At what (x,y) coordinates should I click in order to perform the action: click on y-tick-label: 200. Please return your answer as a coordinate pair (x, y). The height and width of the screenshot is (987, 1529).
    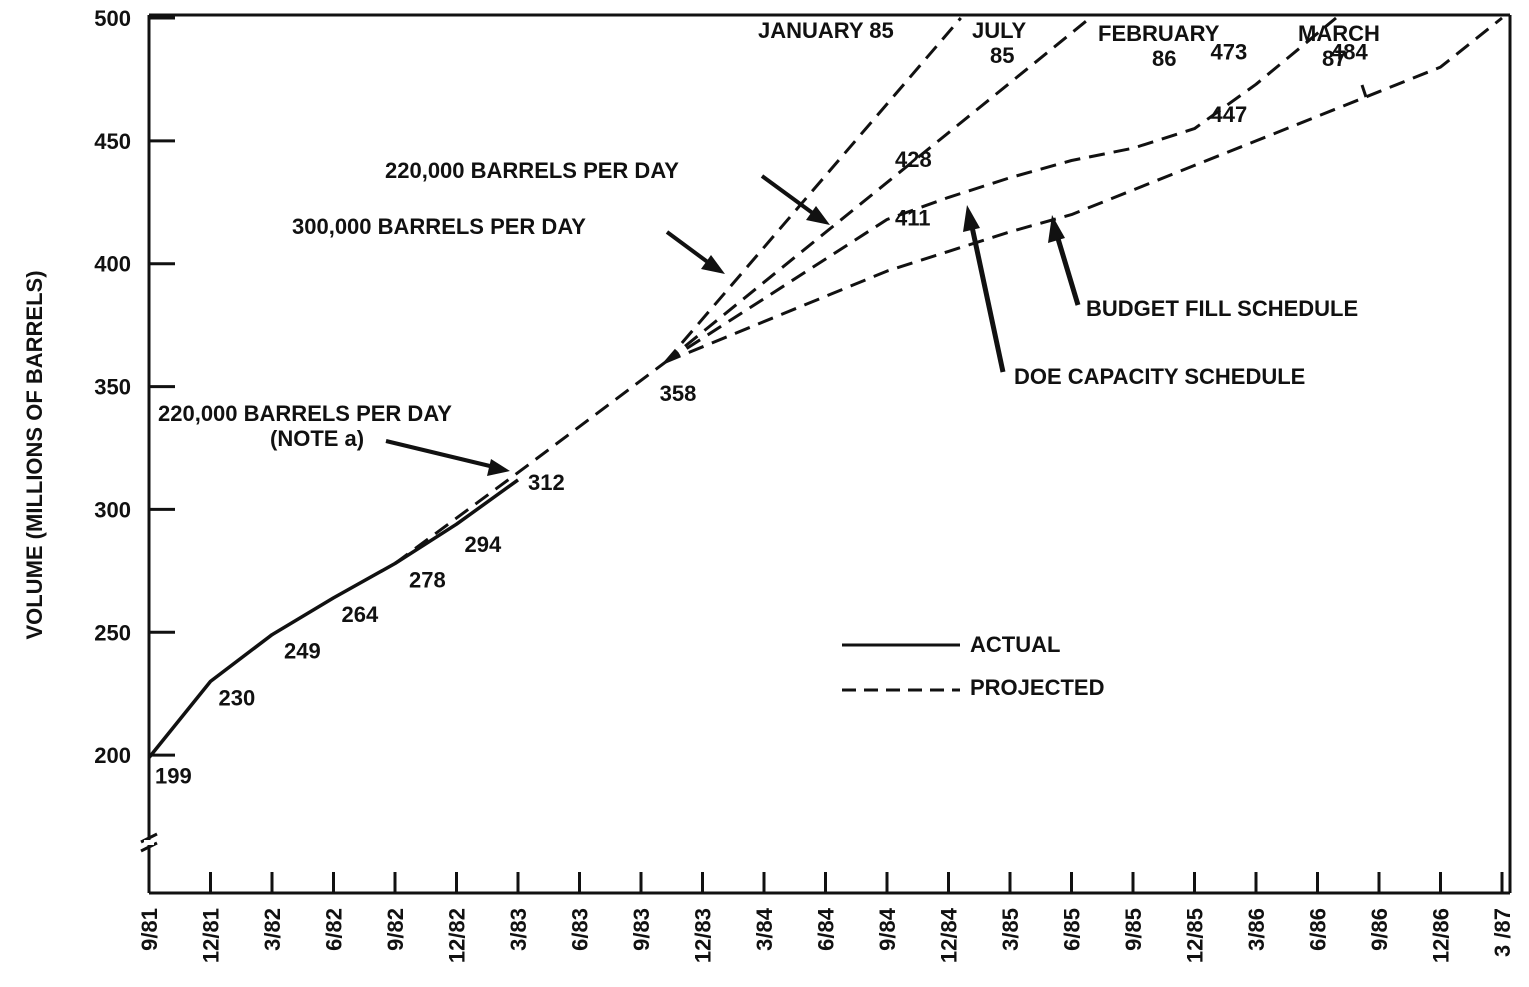
    Looking at the image, I should click on (112, 755).